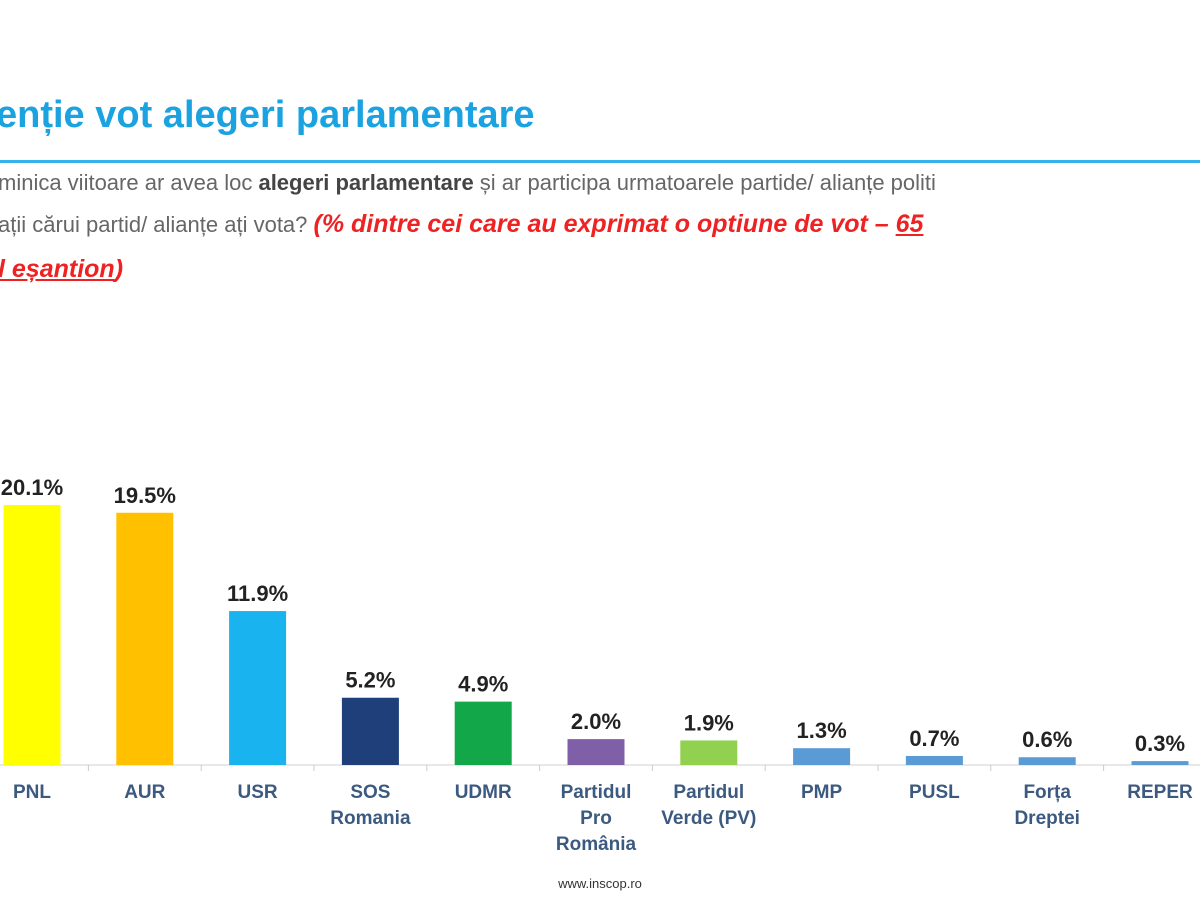 The height and width of the screenshot is (900, 1200). Describe the element at coordinates (483, 684) in the screenshot. I see `data-label: 4.9%` at that location.